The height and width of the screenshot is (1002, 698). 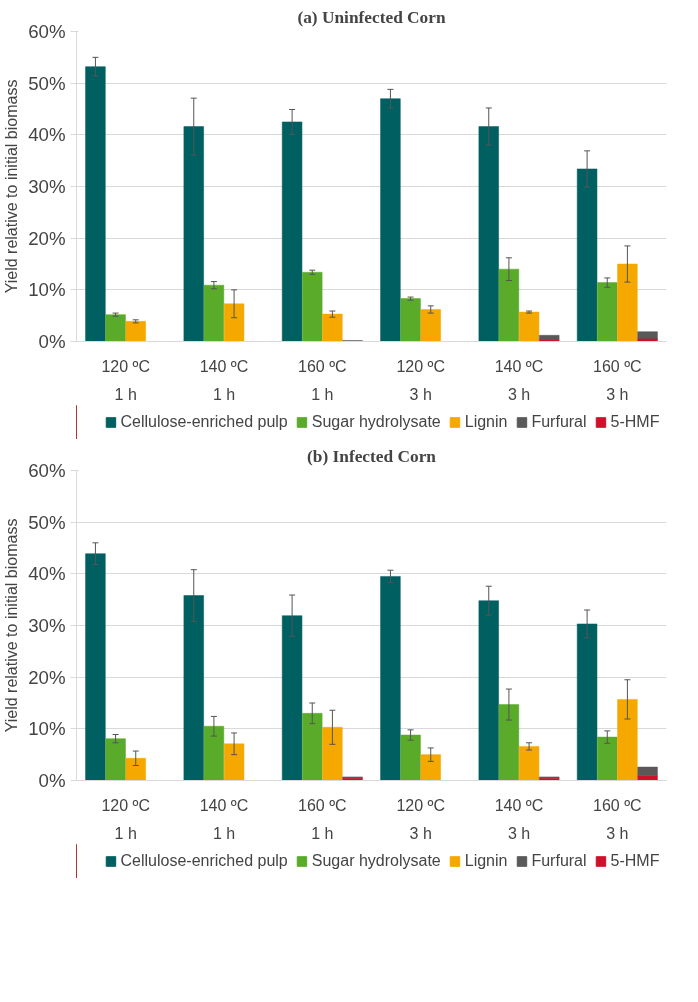 I want to click on chart-title: (a) Uninfected Corn, so click(x=371, y=17).